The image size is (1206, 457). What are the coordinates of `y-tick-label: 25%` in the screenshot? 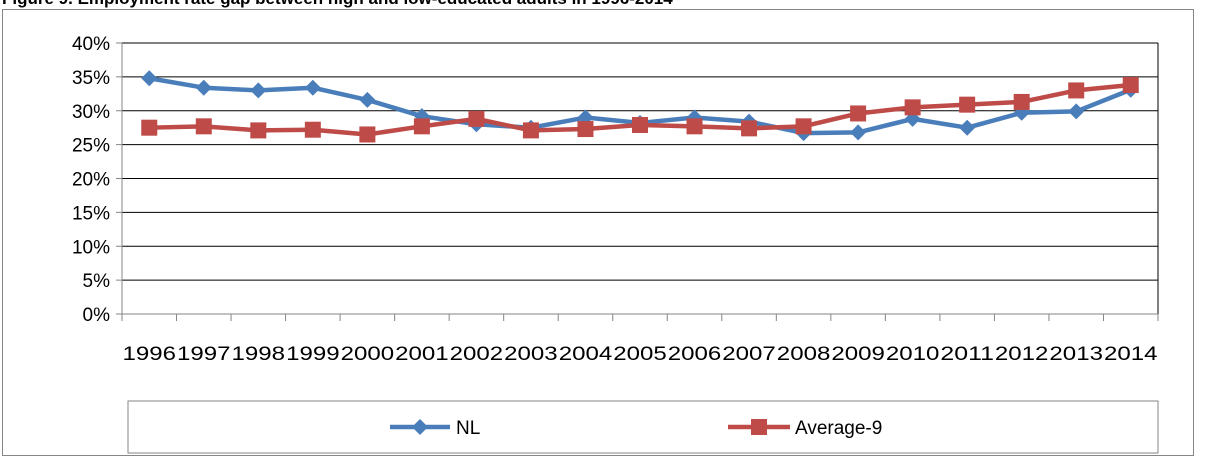 It's located at (91, 146).